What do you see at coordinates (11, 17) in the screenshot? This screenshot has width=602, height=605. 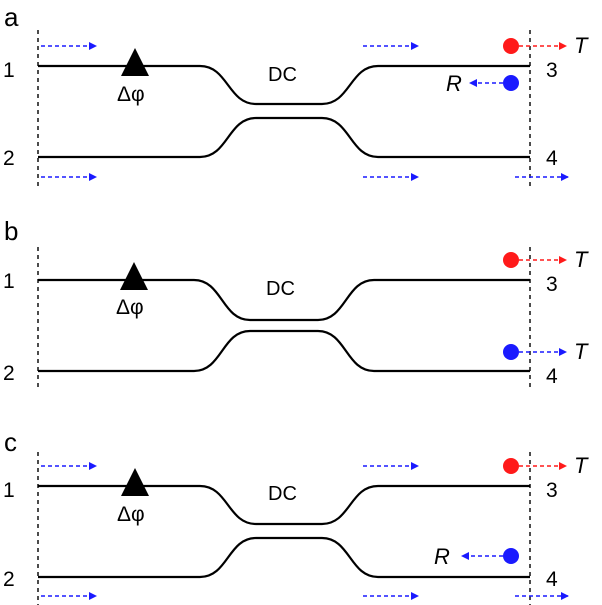 I see `panel-a-letter: a` at bounding box center [11, 17].